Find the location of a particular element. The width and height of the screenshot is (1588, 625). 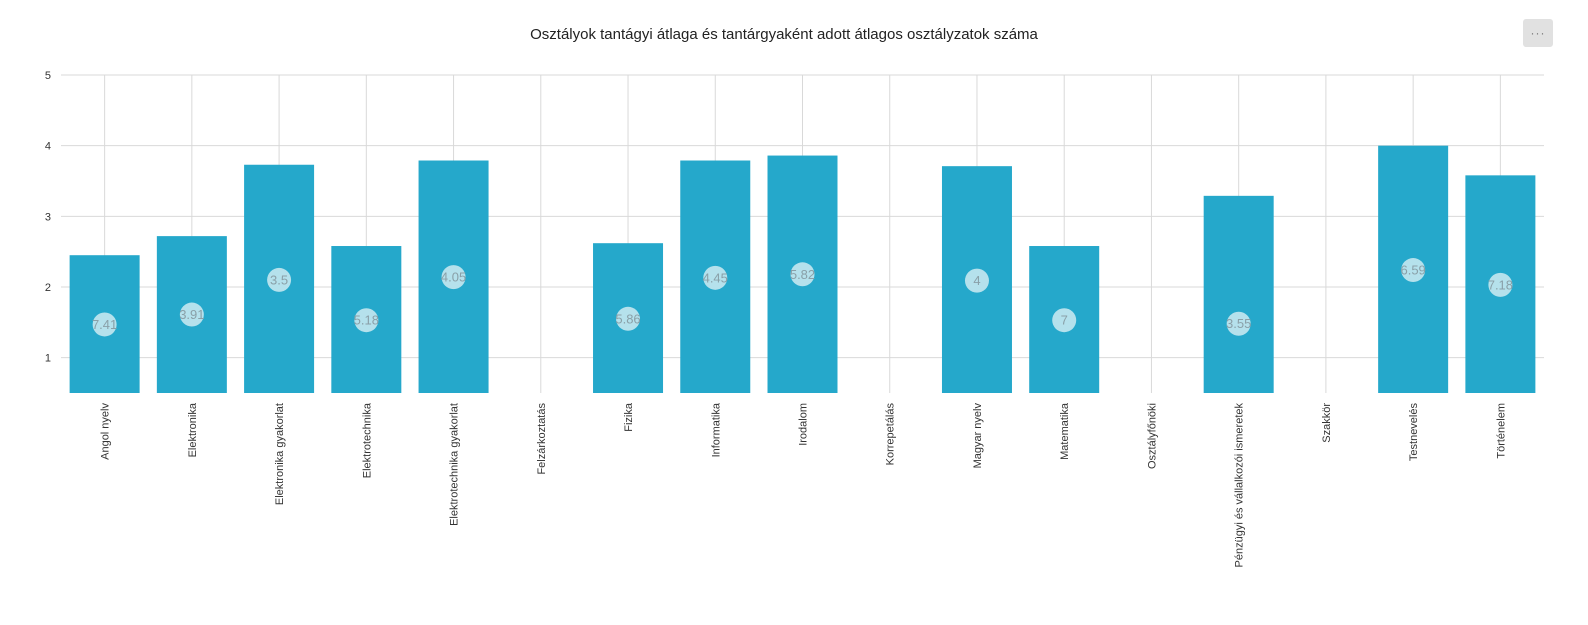

x-tick-label: Szakkör is located at coordinates (1327, 423).